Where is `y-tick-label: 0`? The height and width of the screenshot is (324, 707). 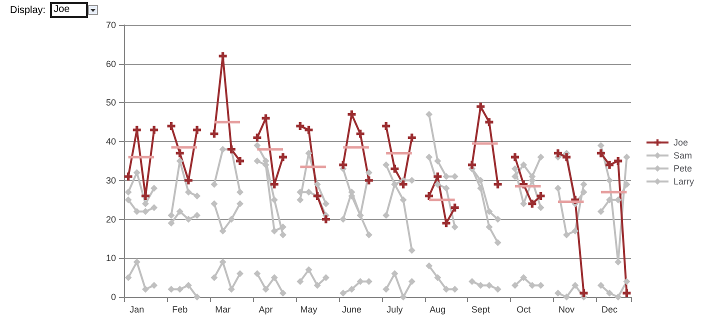 y-tick-label: 0 is located at coordinates (113, 297).